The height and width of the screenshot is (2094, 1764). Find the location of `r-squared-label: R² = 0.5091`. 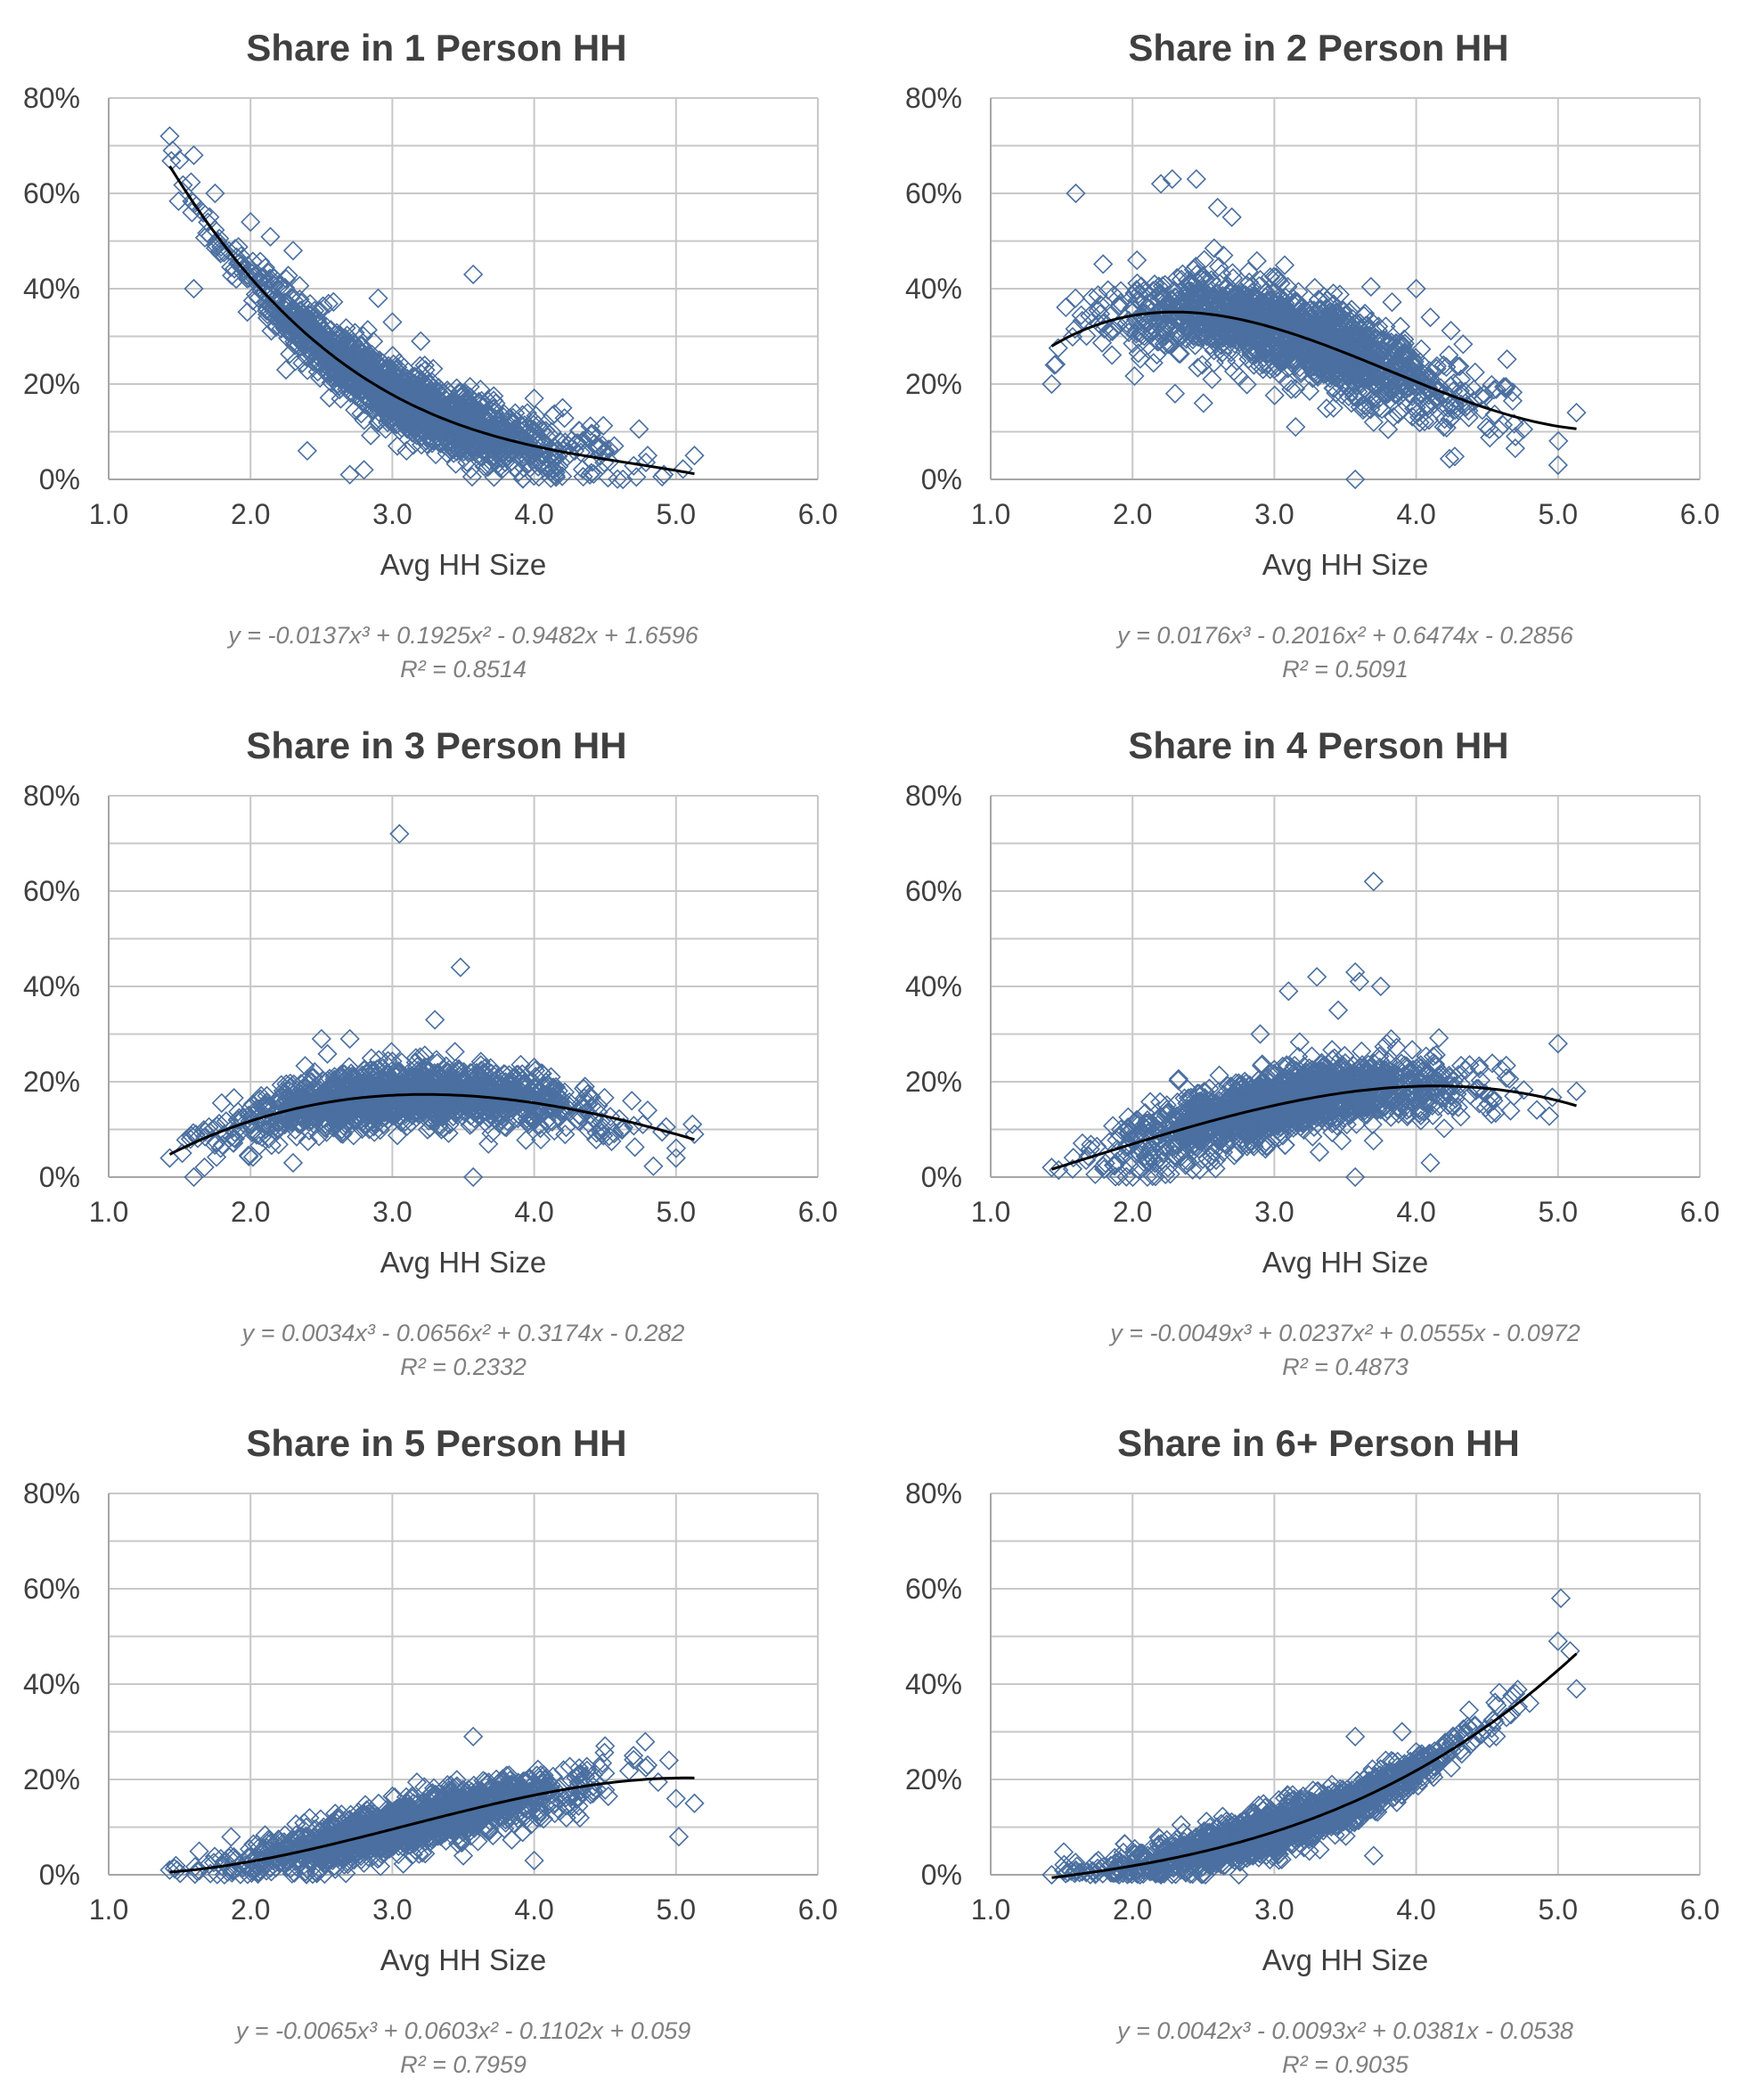

r-squared-label: R² = 0.5091 is located at coordinates (1345, 670).